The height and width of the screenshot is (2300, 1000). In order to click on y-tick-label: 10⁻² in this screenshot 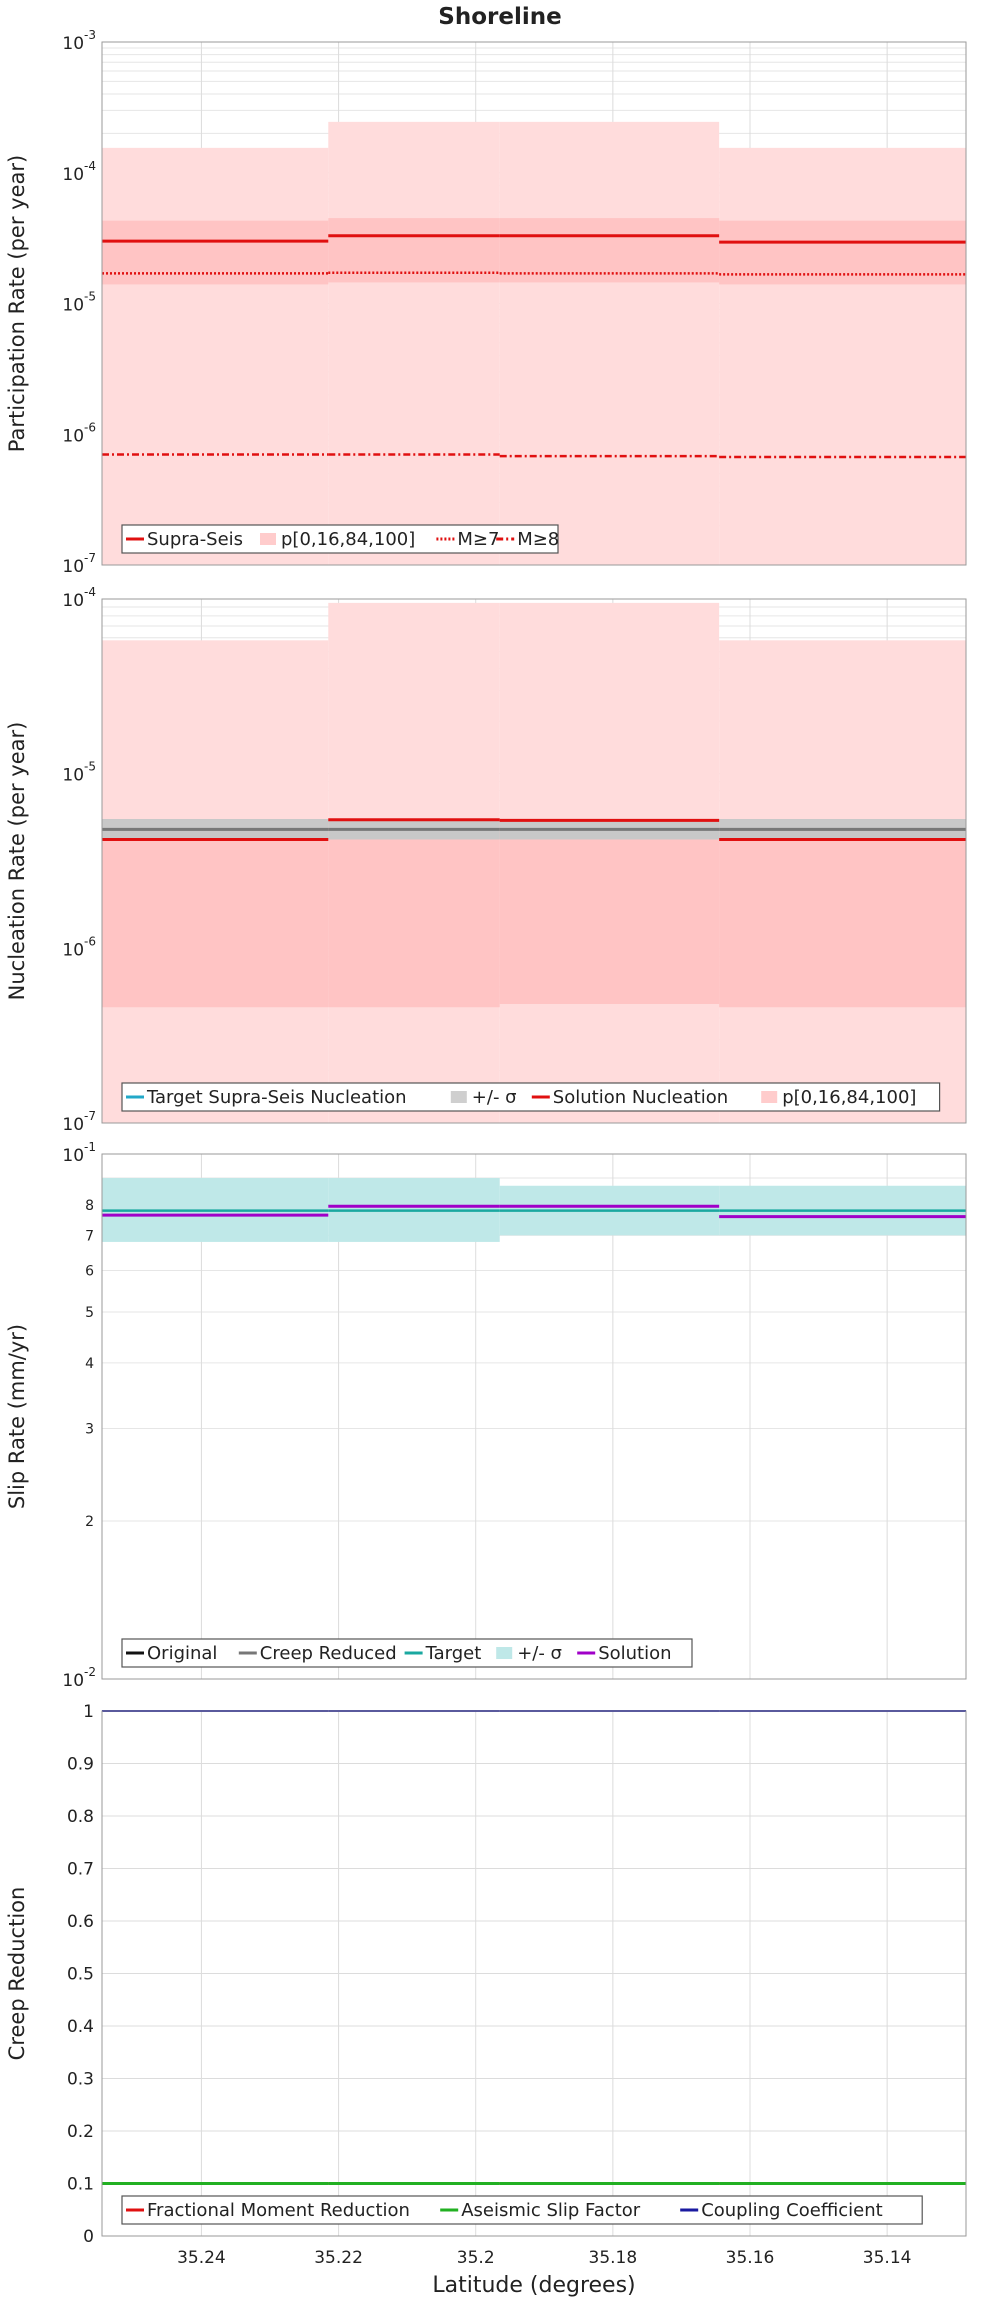, I will do `click(79, 1678)`.